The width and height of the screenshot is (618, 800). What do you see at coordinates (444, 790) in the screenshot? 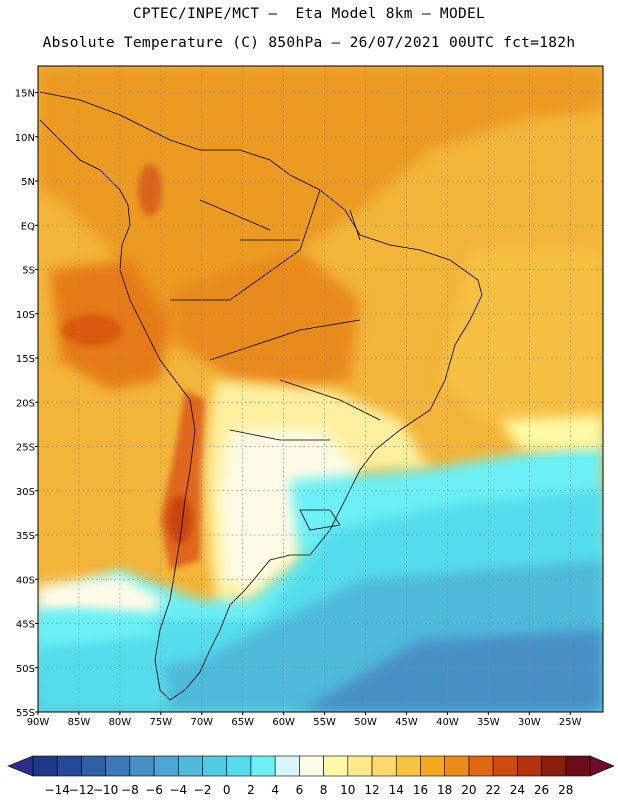
I see `colorbar-label: 18` at bounding box center [444, 790].